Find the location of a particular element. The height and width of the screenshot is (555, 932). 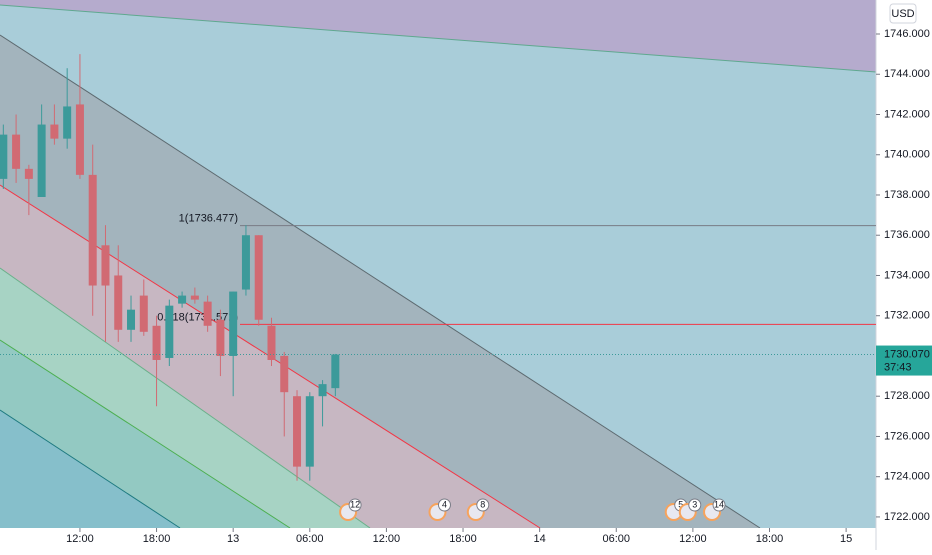

y-tick-label: 1728.000 is located at coordinates (907, 396).